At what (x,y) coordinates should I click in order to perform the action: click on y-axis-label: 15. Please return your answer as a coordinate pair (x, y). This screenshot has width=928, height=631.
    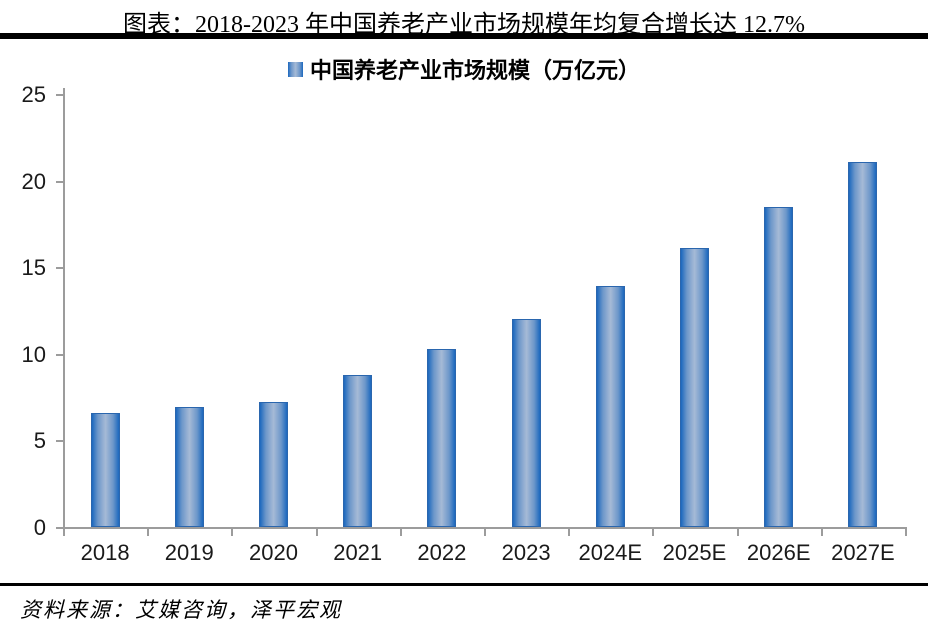
    Looking at the image, I should click on (33, 268).